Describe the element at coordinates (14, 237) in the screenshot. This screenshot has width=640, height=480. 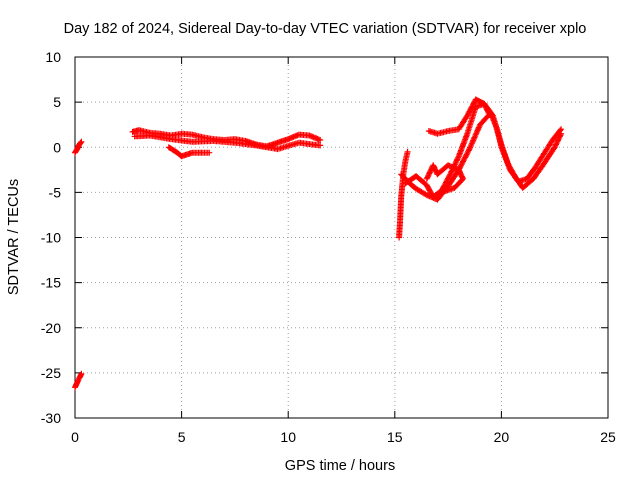
I see `y-axis-label: SDTVAR / TECUs` at that location.